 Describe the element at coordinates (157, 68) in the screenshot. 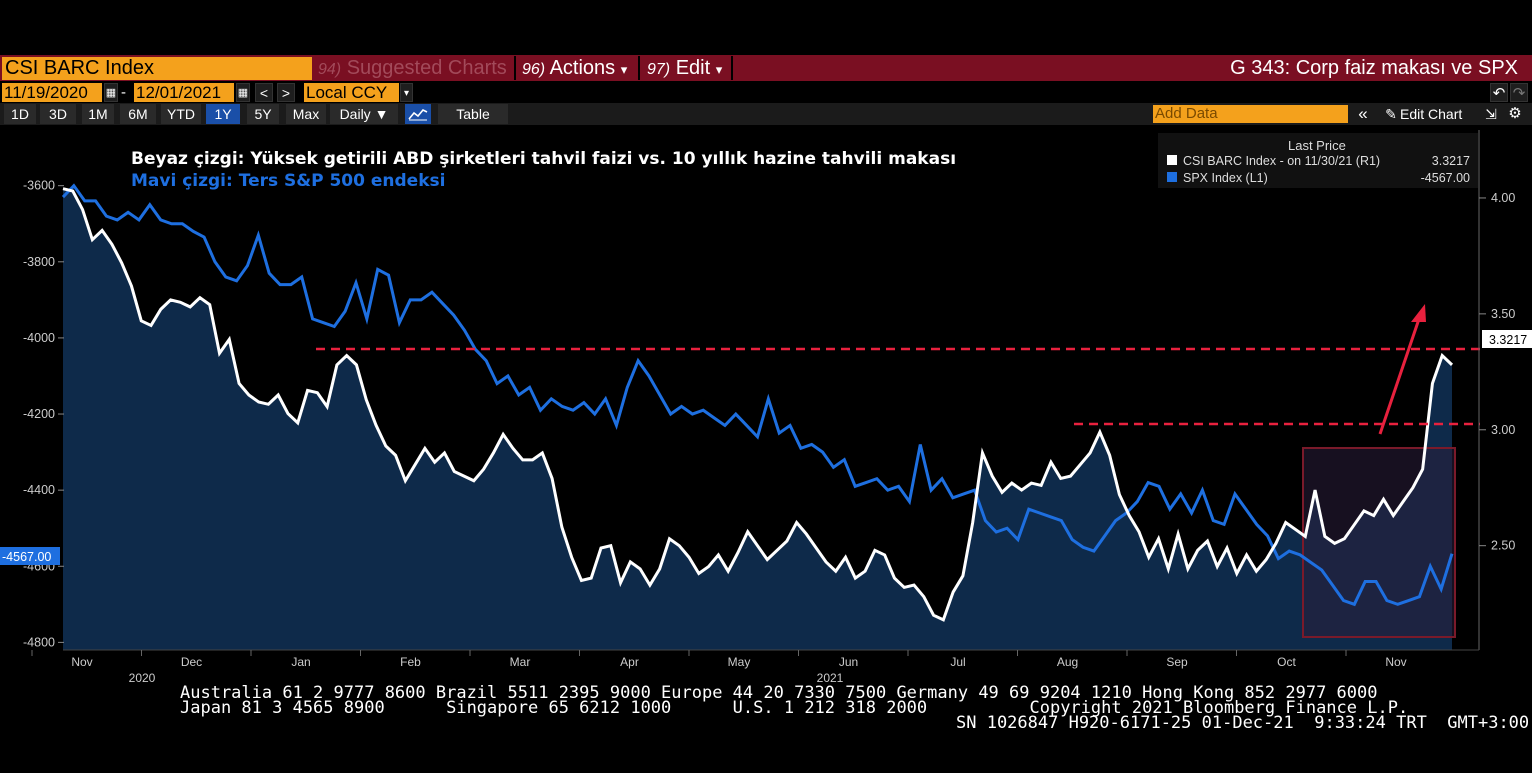

I see `ticker-field: CSI BARC Index` at that location.